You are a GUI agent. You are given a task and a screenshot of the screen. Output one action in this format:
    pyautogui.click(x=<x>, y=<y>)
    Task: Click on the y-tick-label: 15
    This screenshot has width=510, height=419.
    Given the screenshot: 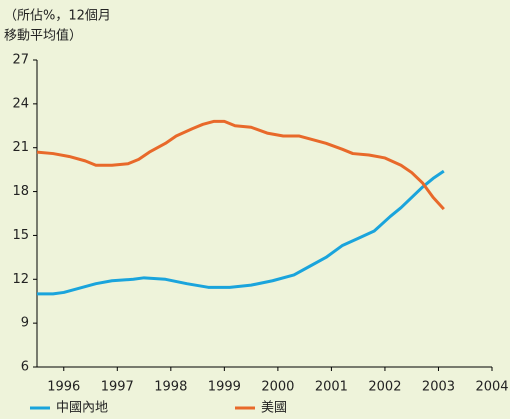 What is the action you would take?
    pyautogui.click(x=20, y=235)
    